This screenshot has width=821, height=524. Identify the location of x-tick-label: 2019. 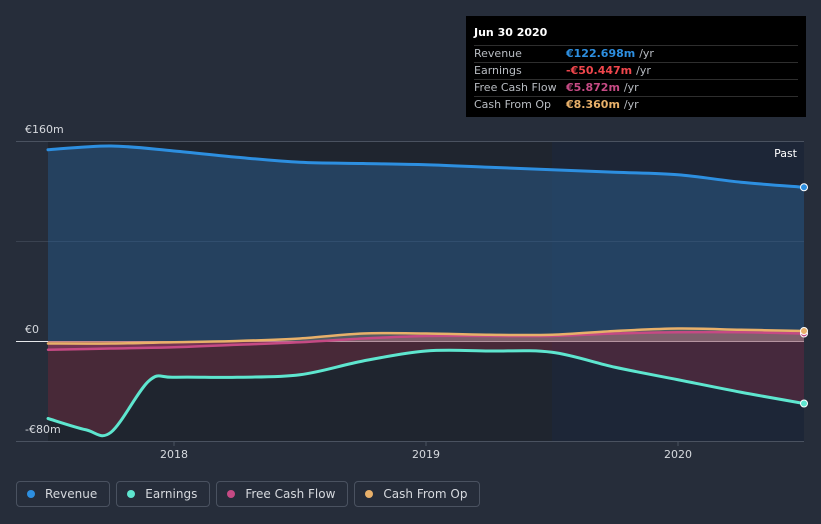
(426, 454).